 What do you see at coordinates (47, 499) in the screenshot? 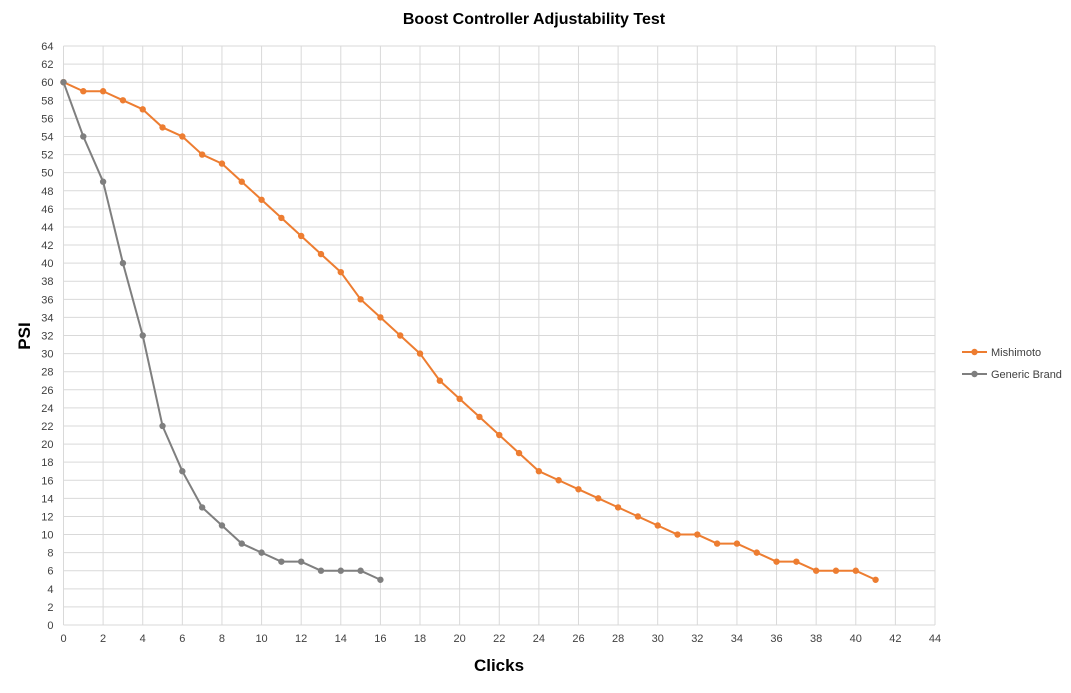
I see `y-tick-label: 14` at bounding box center [47, 499].